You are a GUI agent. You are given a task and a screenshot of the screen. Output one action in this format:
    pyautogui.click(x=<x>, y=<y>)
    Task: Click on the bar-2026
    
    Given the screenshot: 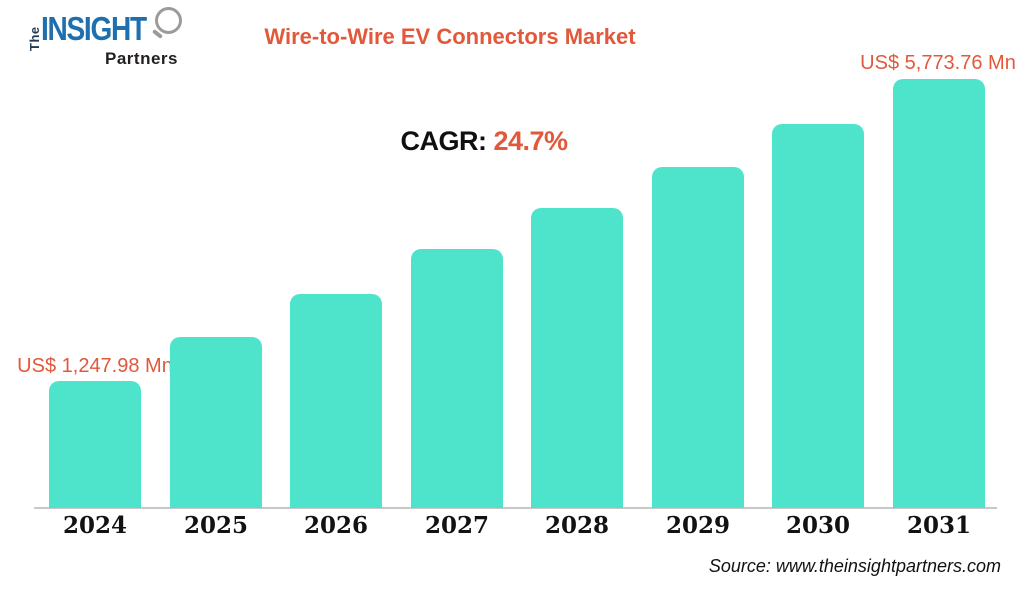 What is the action you would take?
    pyautogui.click(x=336, y=401)
    